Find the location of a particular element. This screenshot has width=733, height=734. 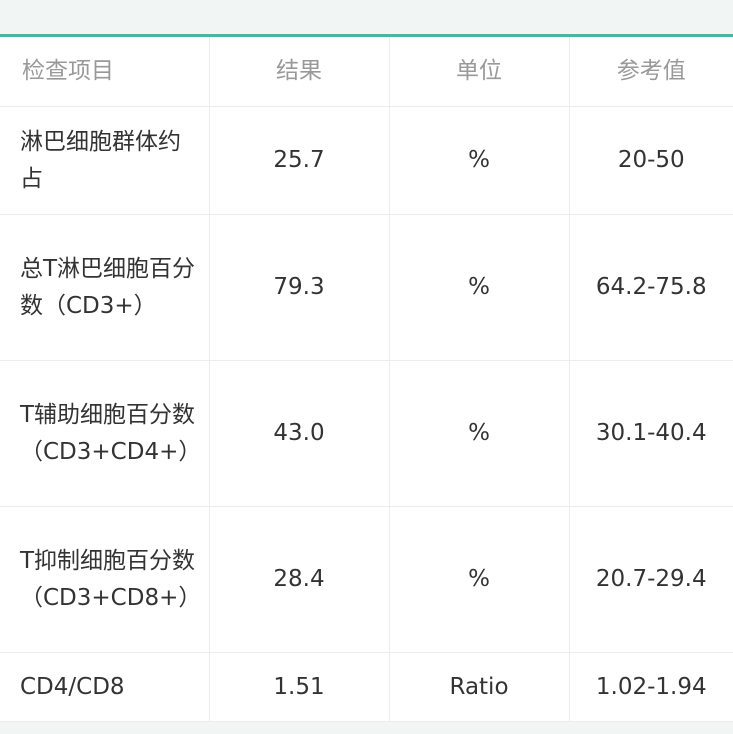

cell-result: 79.3 is located at coordinates (299, 287).